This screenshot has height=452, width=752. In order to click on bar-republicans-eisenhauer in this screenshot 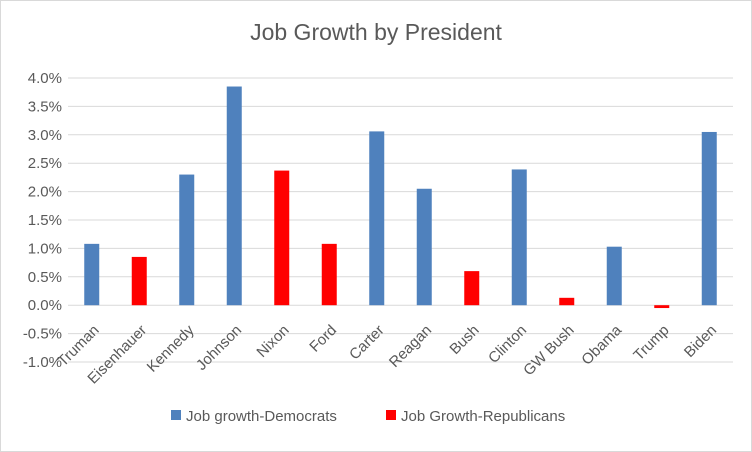, I will do `click(139, 281)`.